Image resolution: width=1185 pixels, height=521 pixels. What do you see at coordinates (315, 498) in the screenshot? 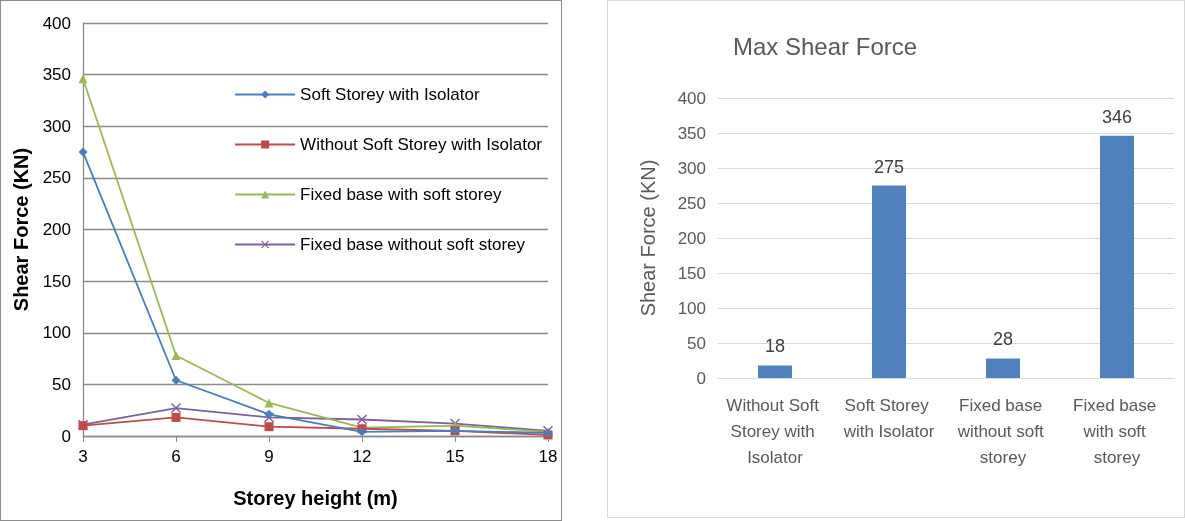
I see `x-axis-title: Storey height (m)` at bounding box center [315, 498].